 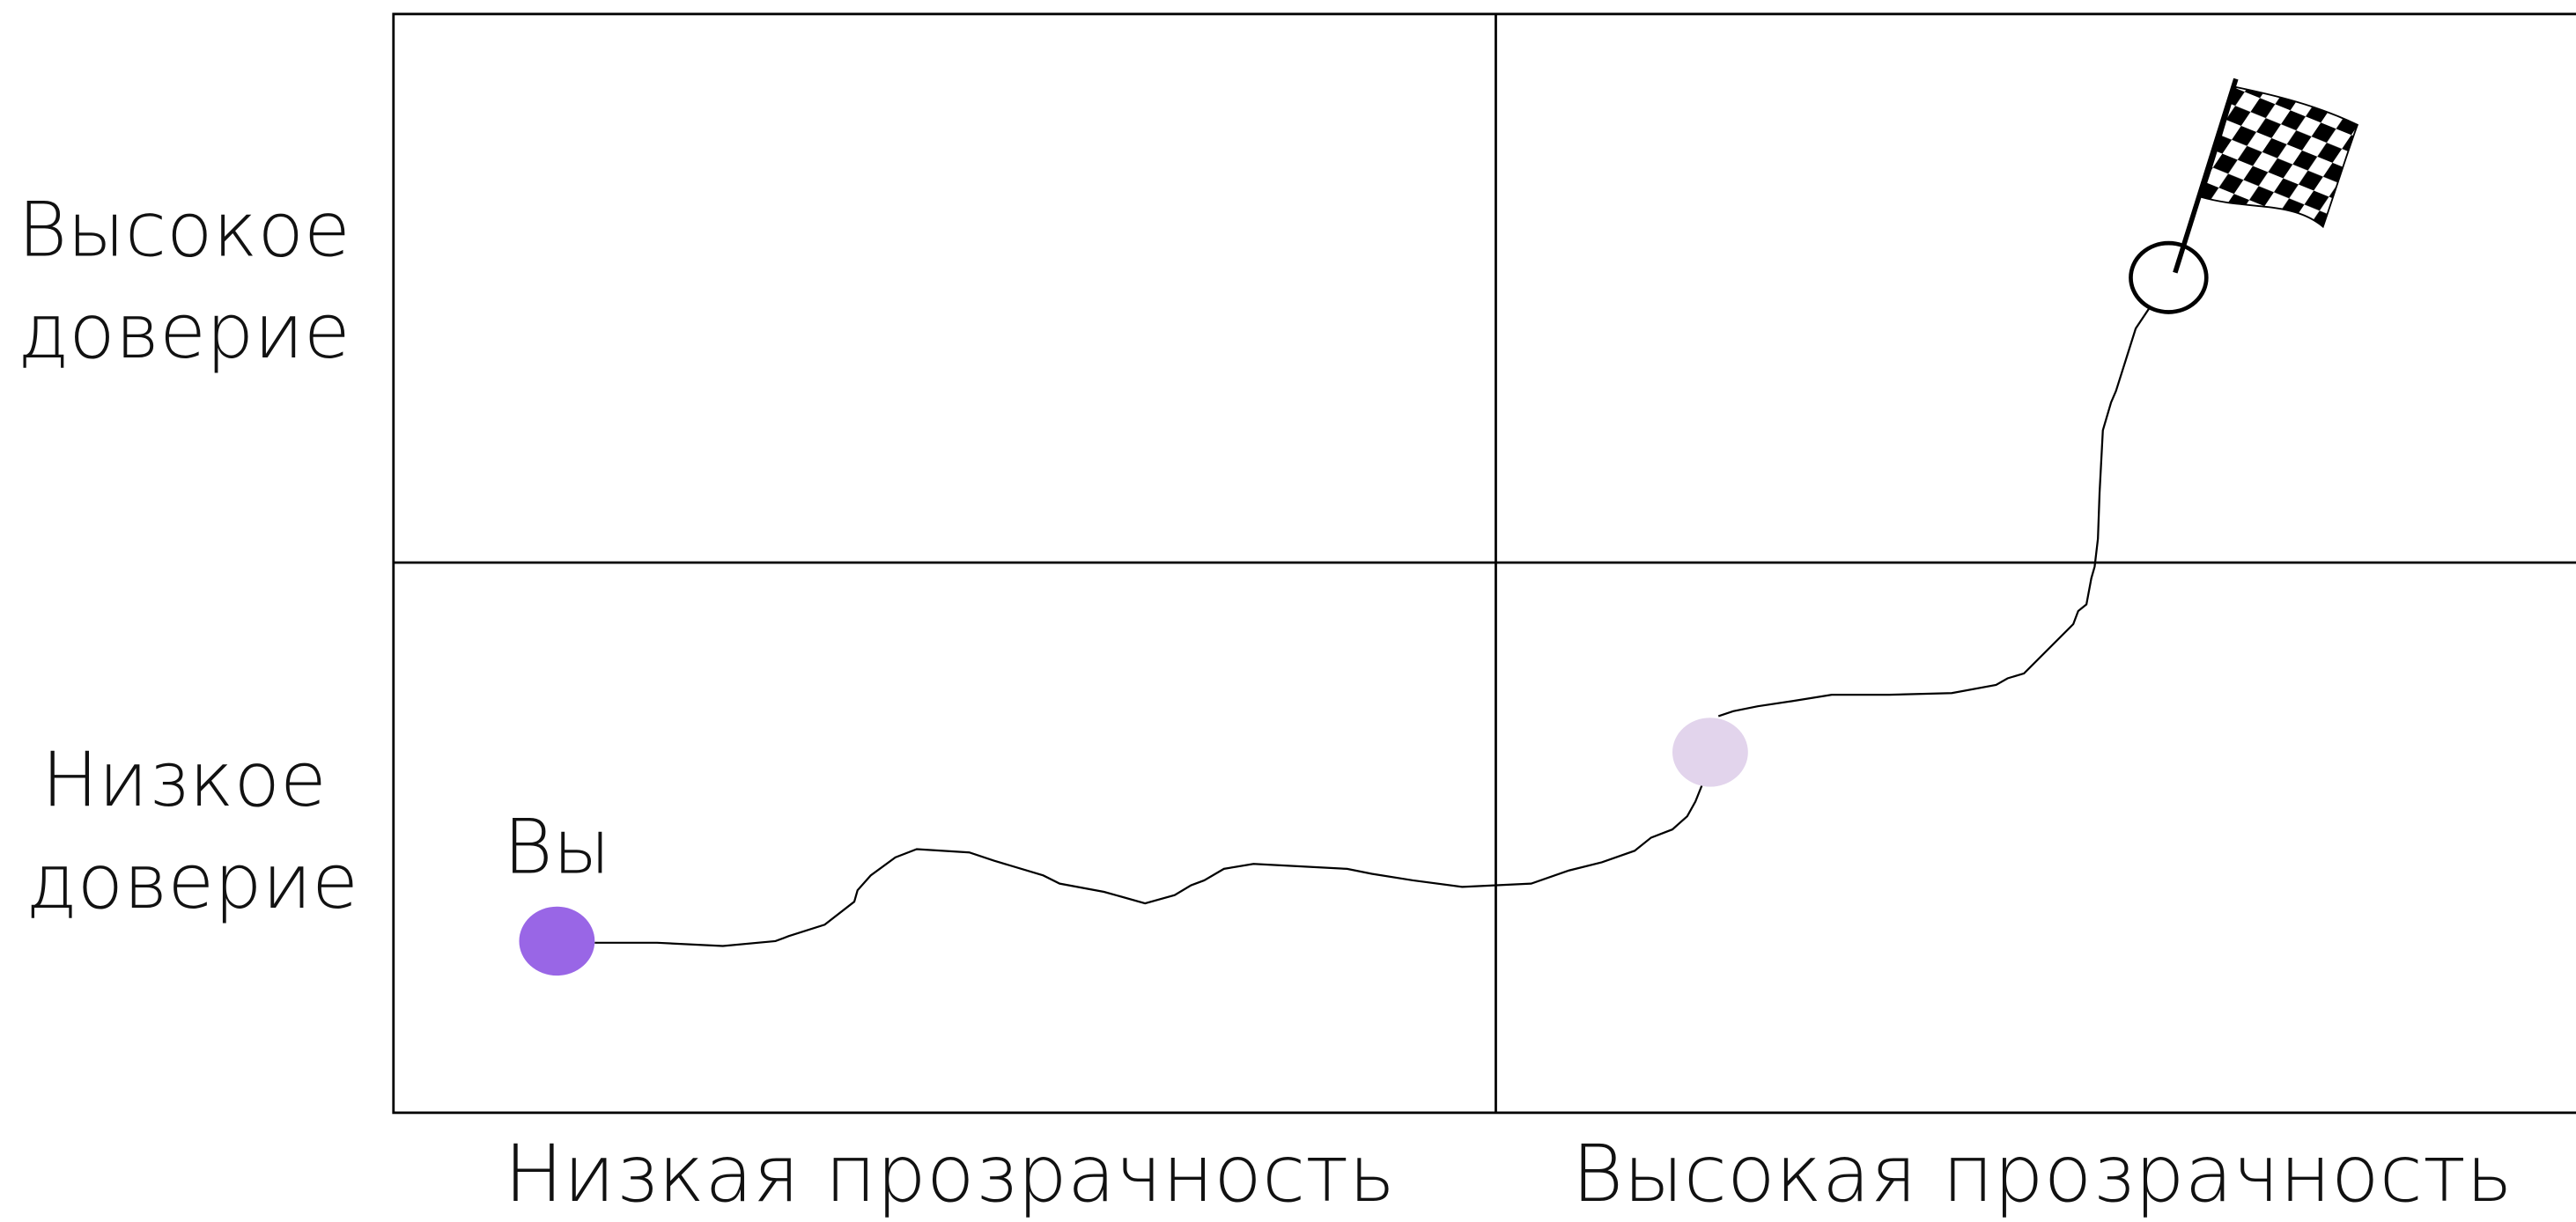 I want to click on goal-circle, so click(x=2169, y=277).